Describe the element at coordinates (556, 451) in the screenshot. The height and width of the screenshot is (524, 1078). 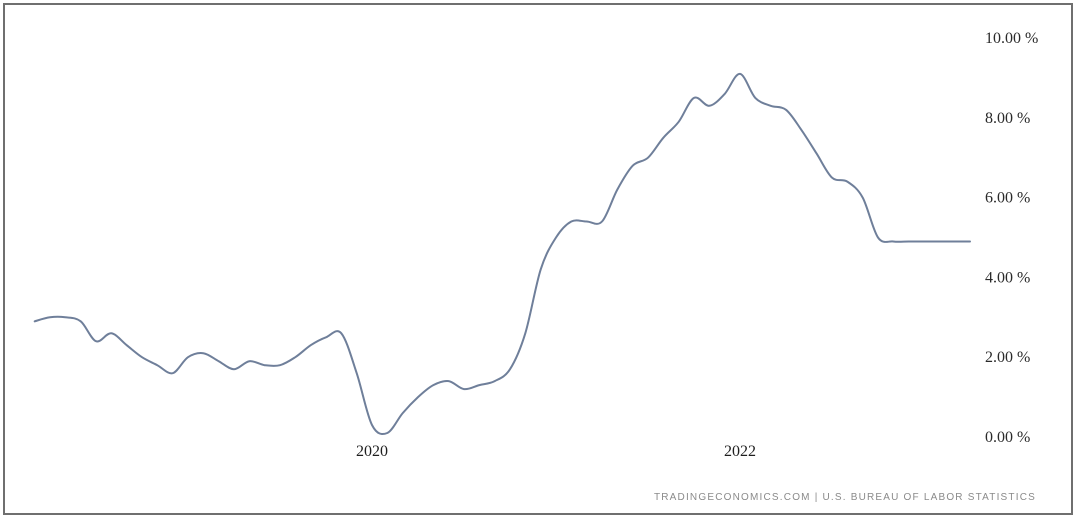
I see `x-axis-ticks: 2020 2022` at that location.